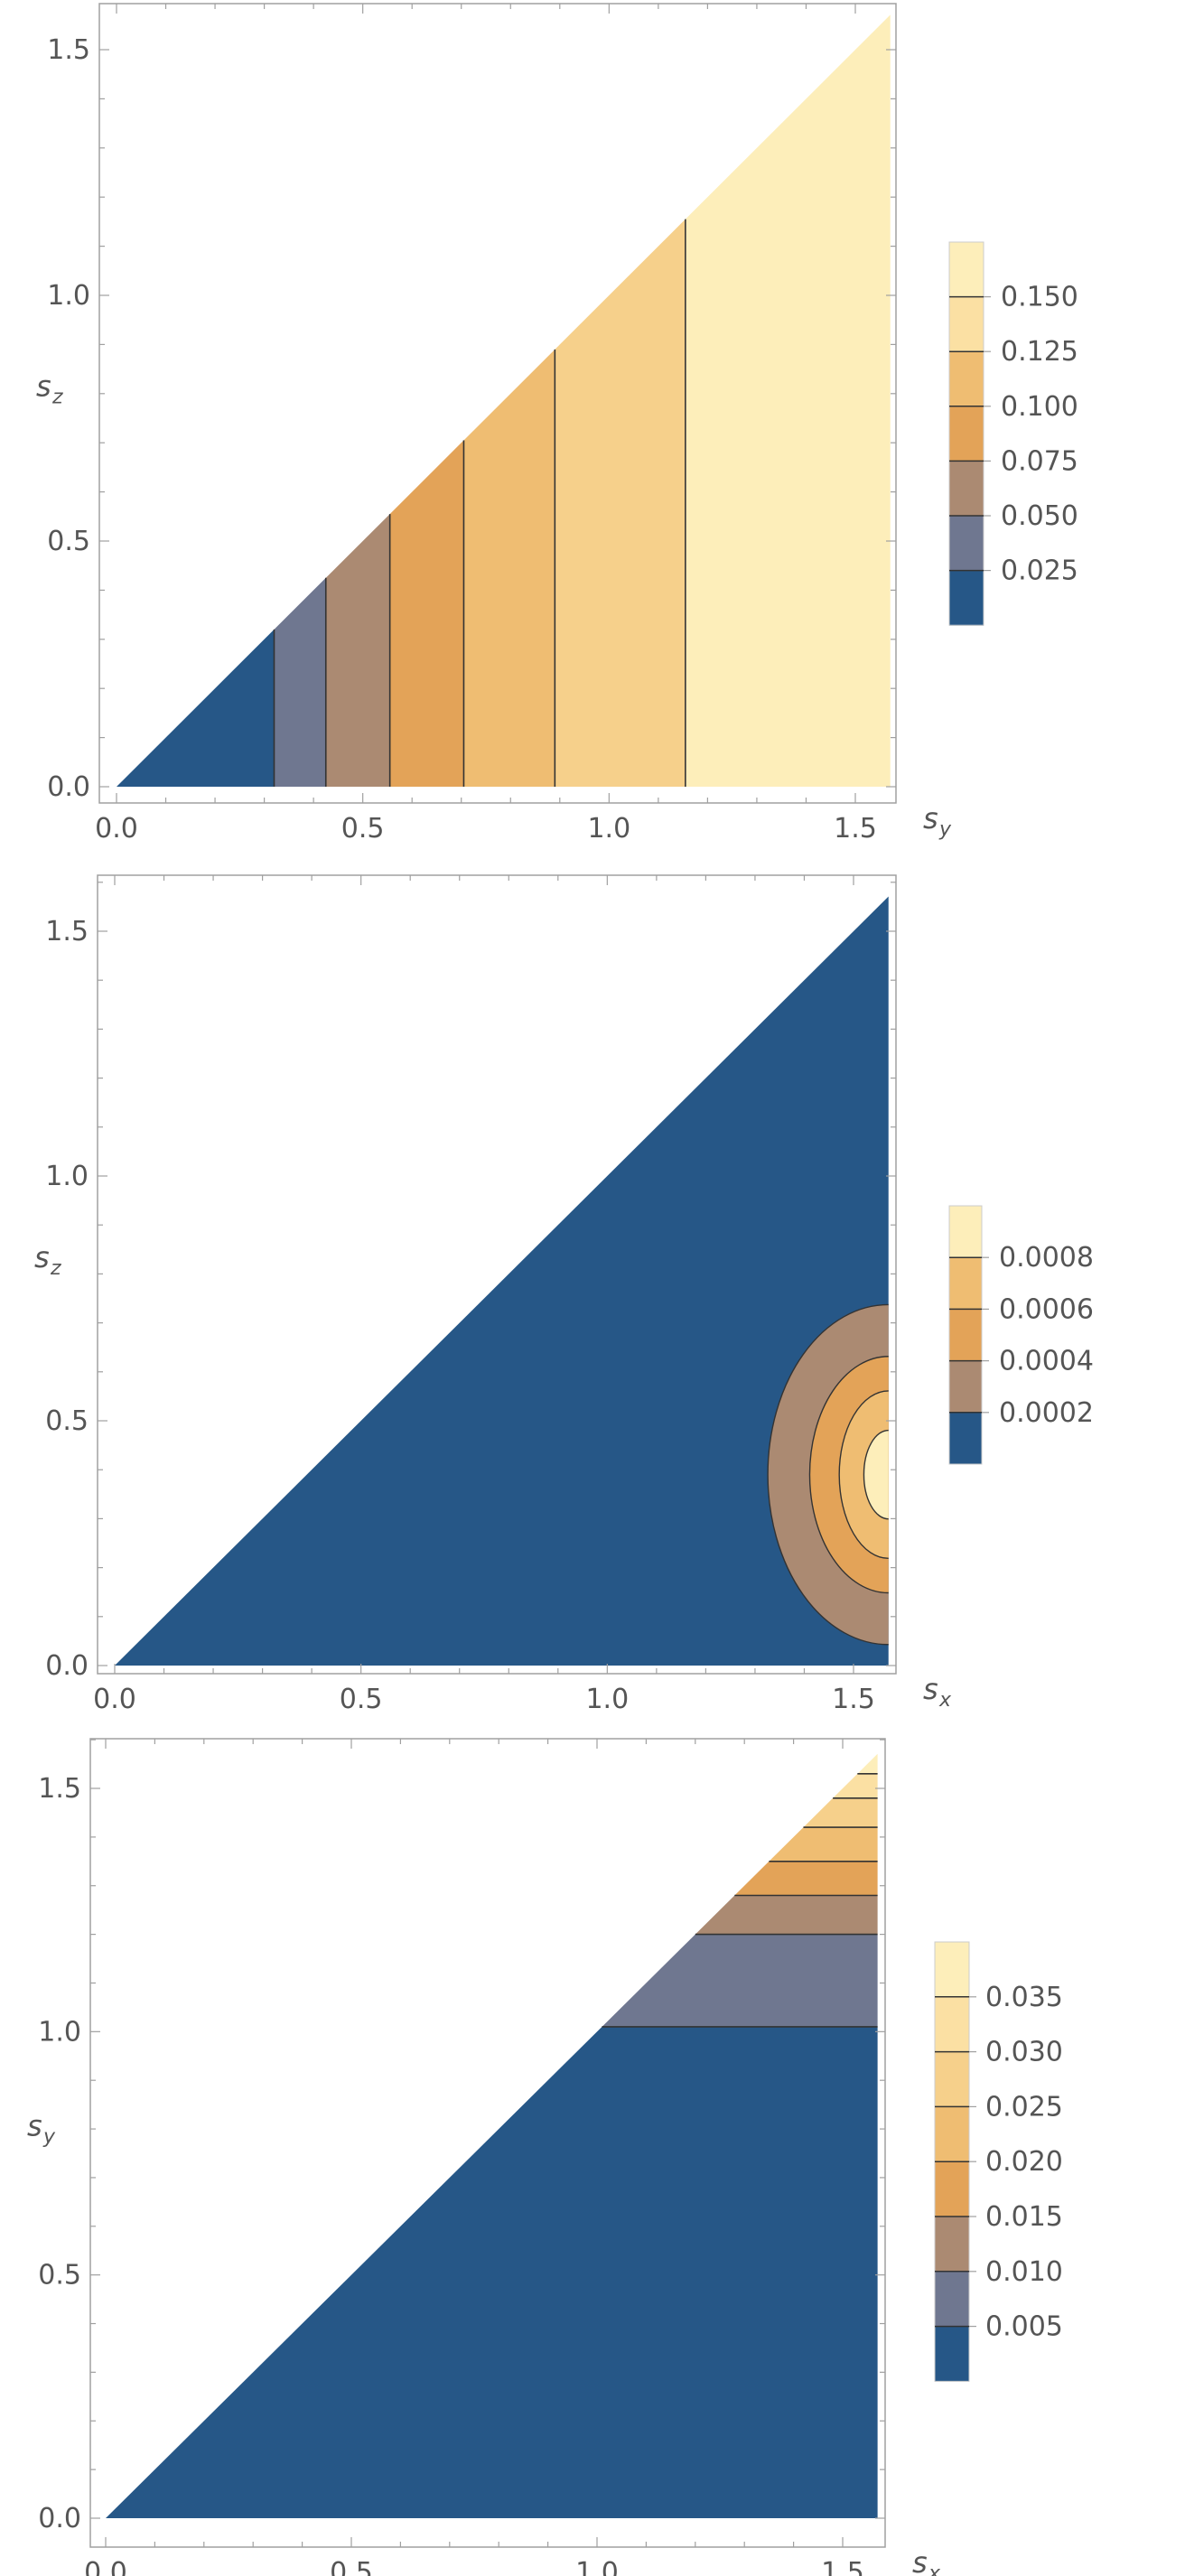 Image resolution: width=1185 pixels, height=2576 pixels. I want to click on legend-label: 0.035, so click(1024, 1998).